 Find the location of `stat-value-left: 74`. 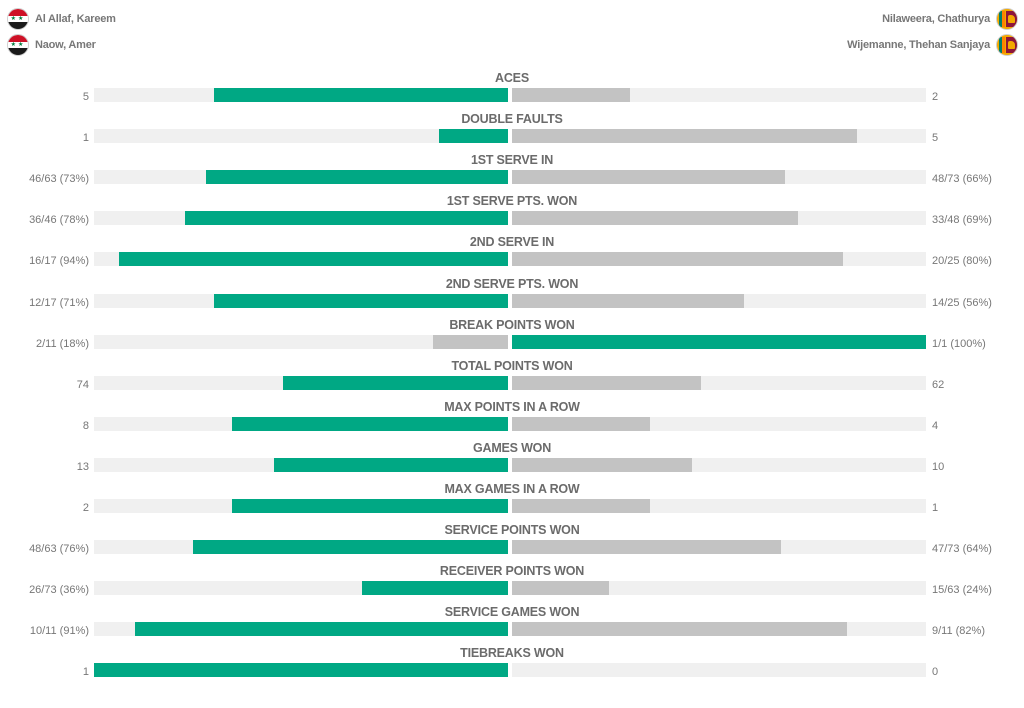

stat-value-left: 74 is located at coordinates (82, 384).